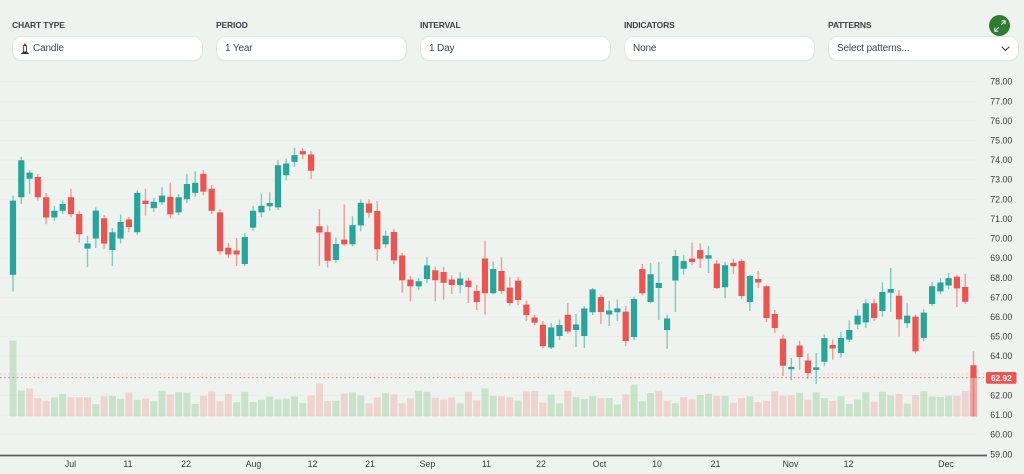  I want to click on svg-text: 66.00, so click(1001, 317).